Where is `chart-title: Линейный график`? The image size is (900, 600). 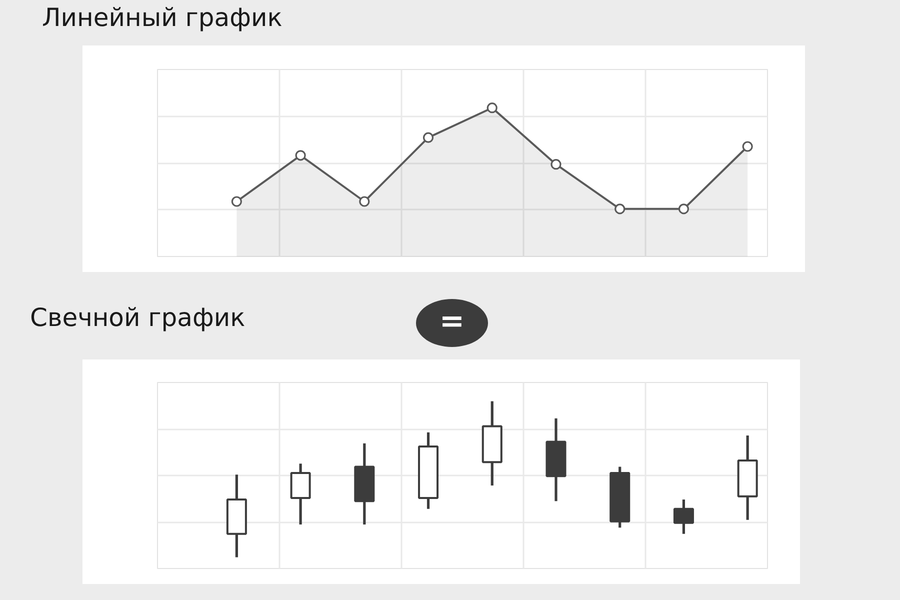
chart-title: Линейный график is located at coordinates (162, 18).